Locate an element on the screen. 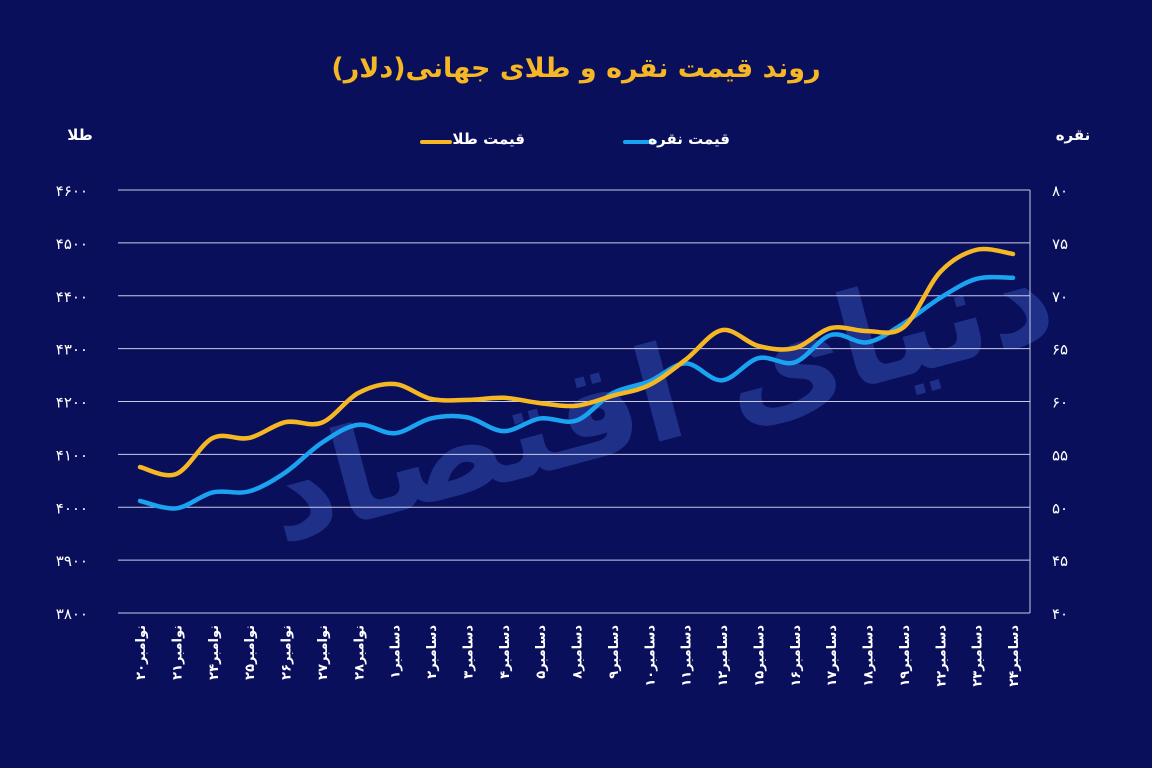  left-tick-label: ۳۸۰۰ is located at coordinates (72, 614).